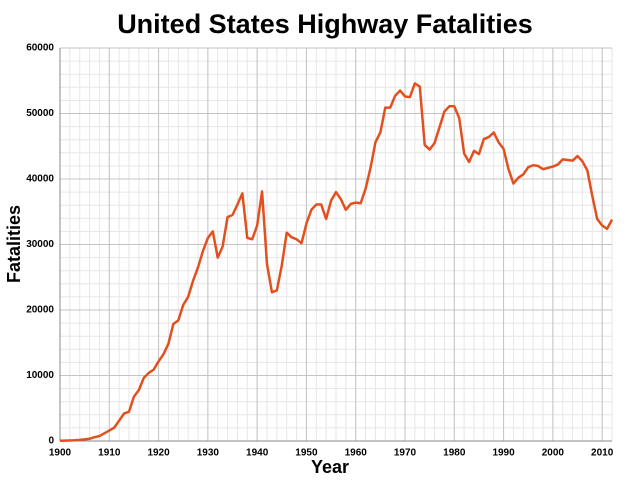 This screenshot has height=480, width=640. What do you see at coordinates (109, 453) in the screenshot?
I see `x-tick-label: 1910` at bounding box center [109, 453].